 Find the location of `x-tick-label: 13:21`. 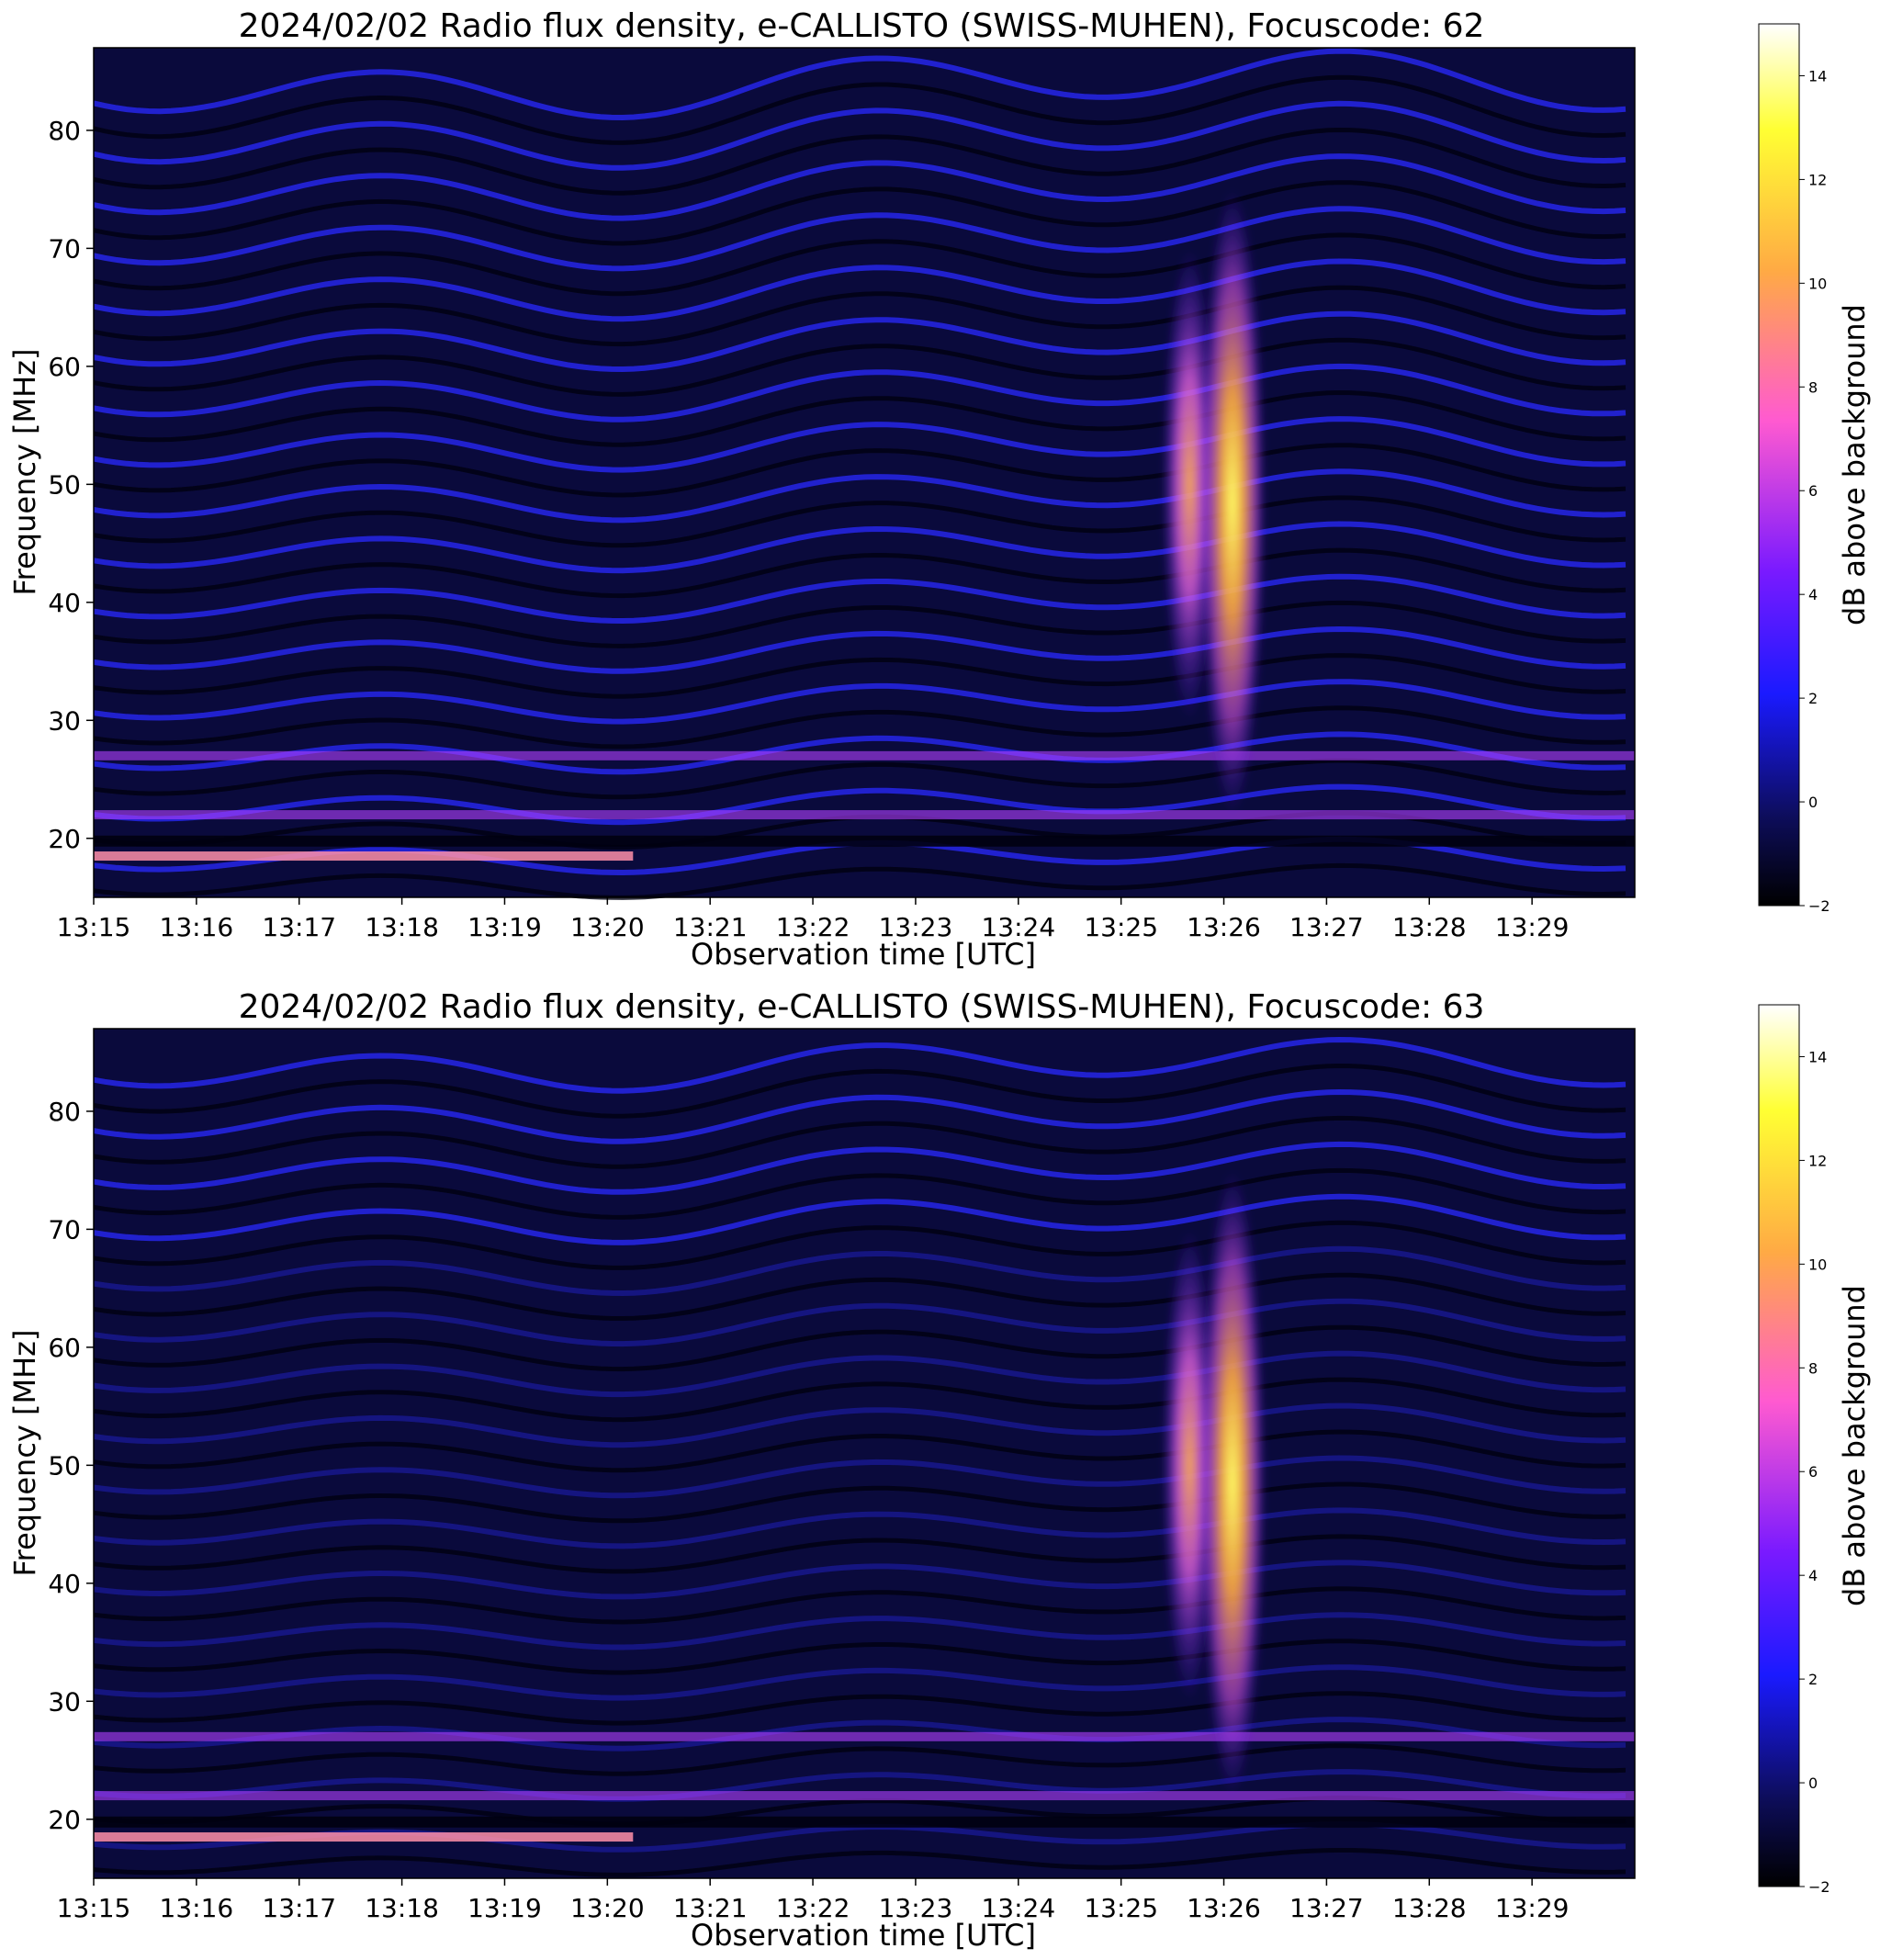

x-tick-label: 13:21 is located at coordinates (710, 927).